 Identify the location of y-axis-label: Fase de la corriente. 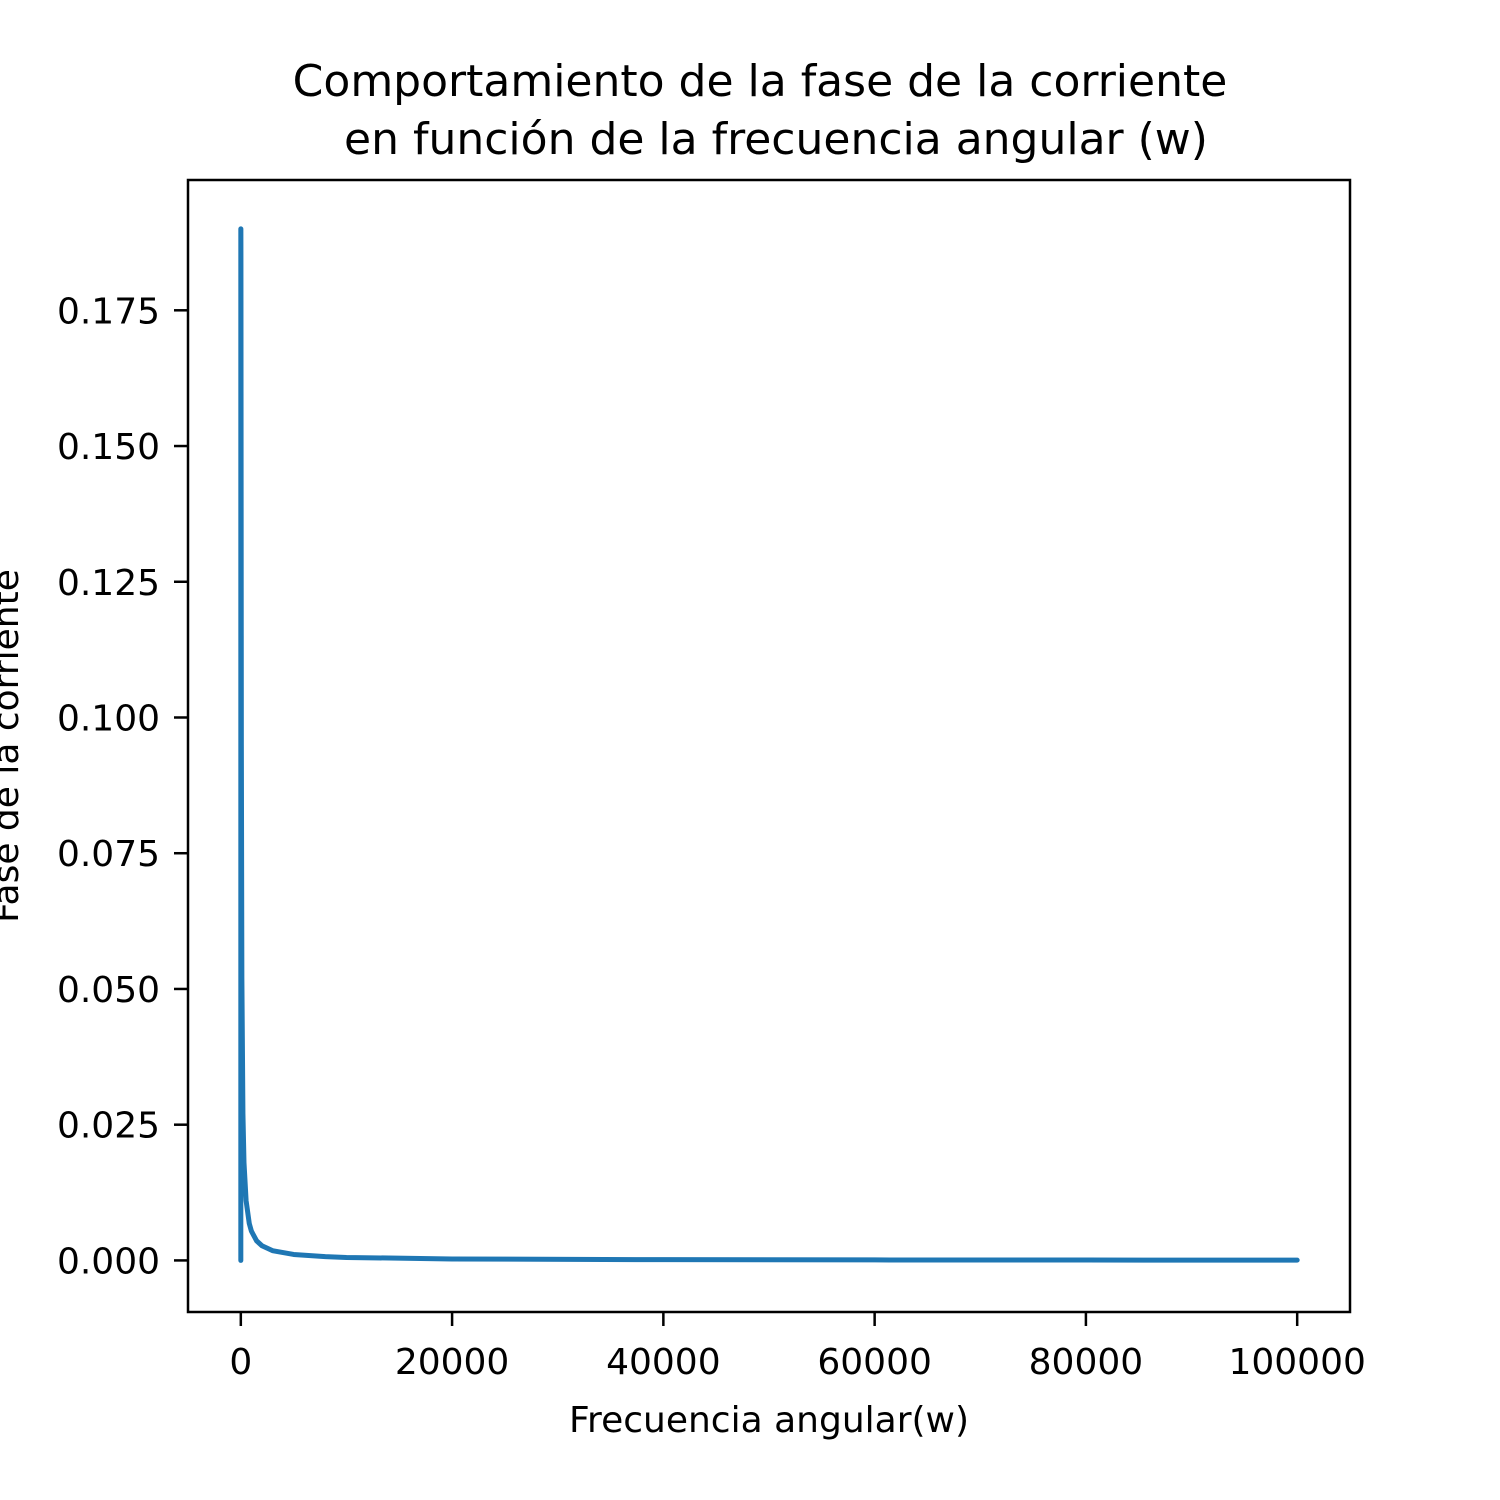
(13, 746).